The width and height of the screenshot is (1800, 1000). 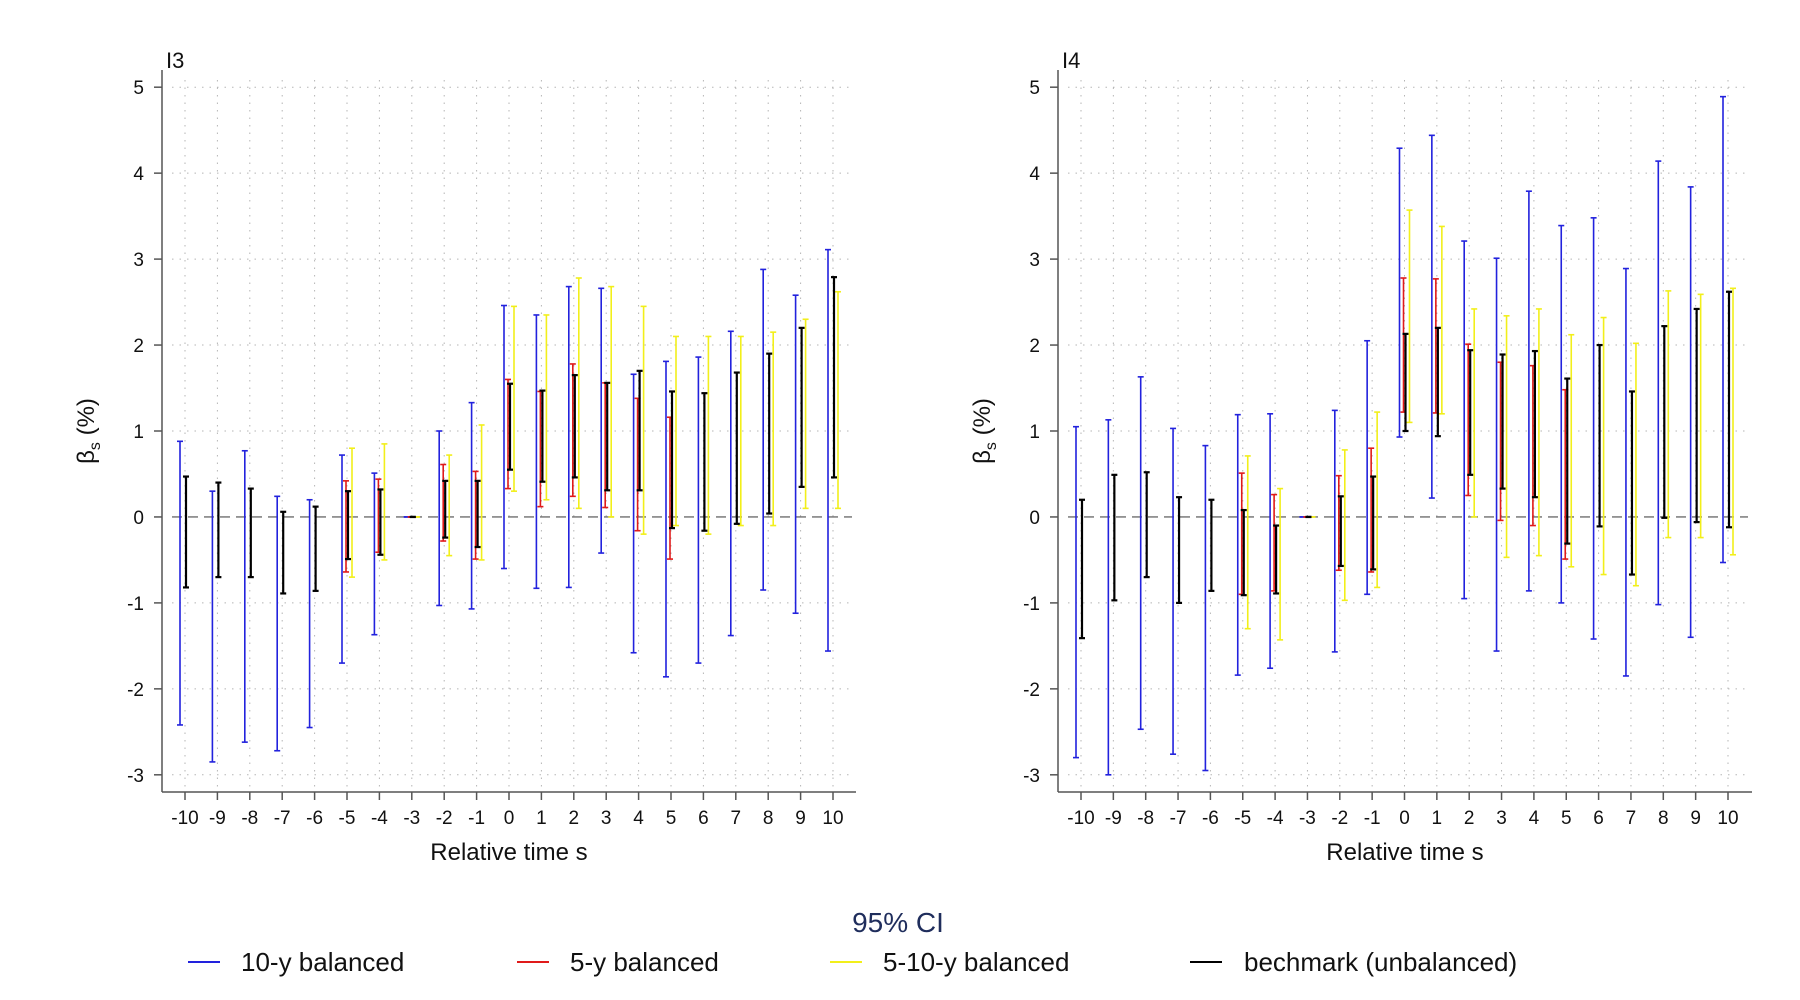 I want to click on legend-label: 5-y balanced, so click(x=644, y=962).